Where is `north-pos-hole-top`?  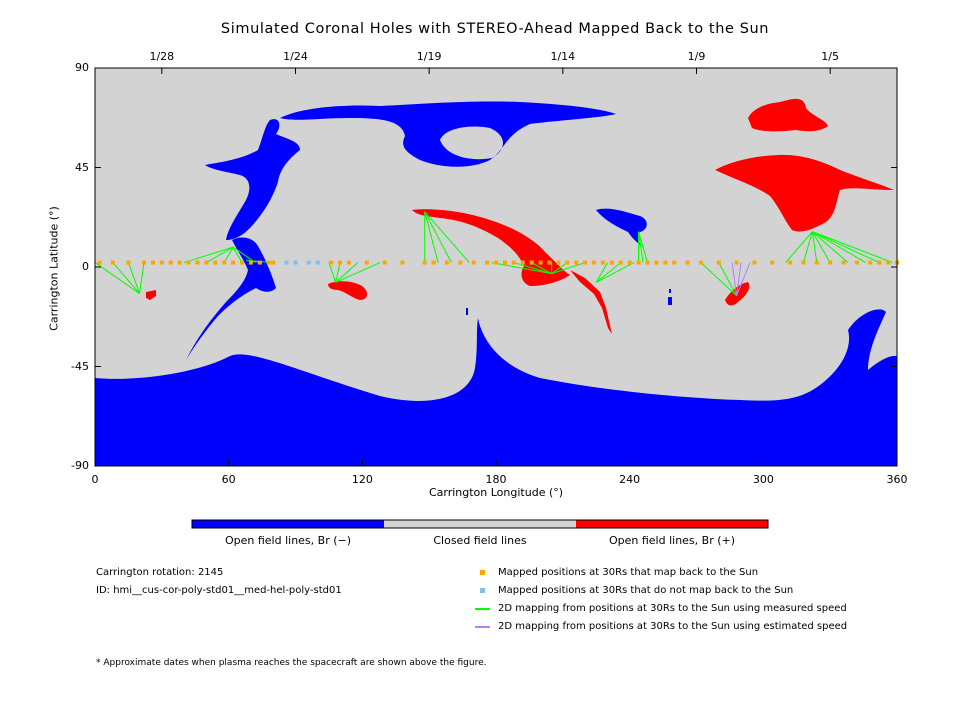 north-pos-hole-top is located at coordinates (788, 115).